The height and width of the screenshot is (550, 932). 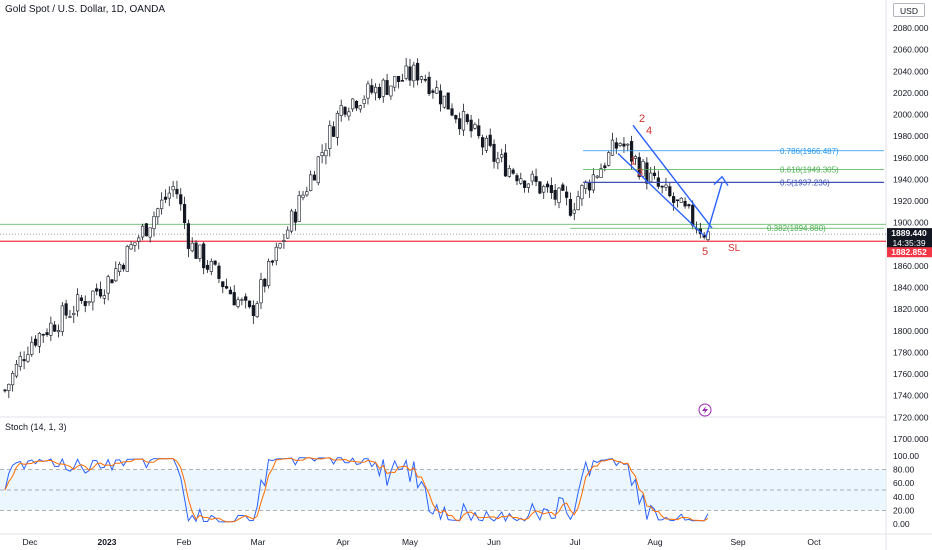 What do you see at coordinates (911, 266) in the screenshot?
I see `price-tick-label: 1860.000` at bounding box center [911, 266].